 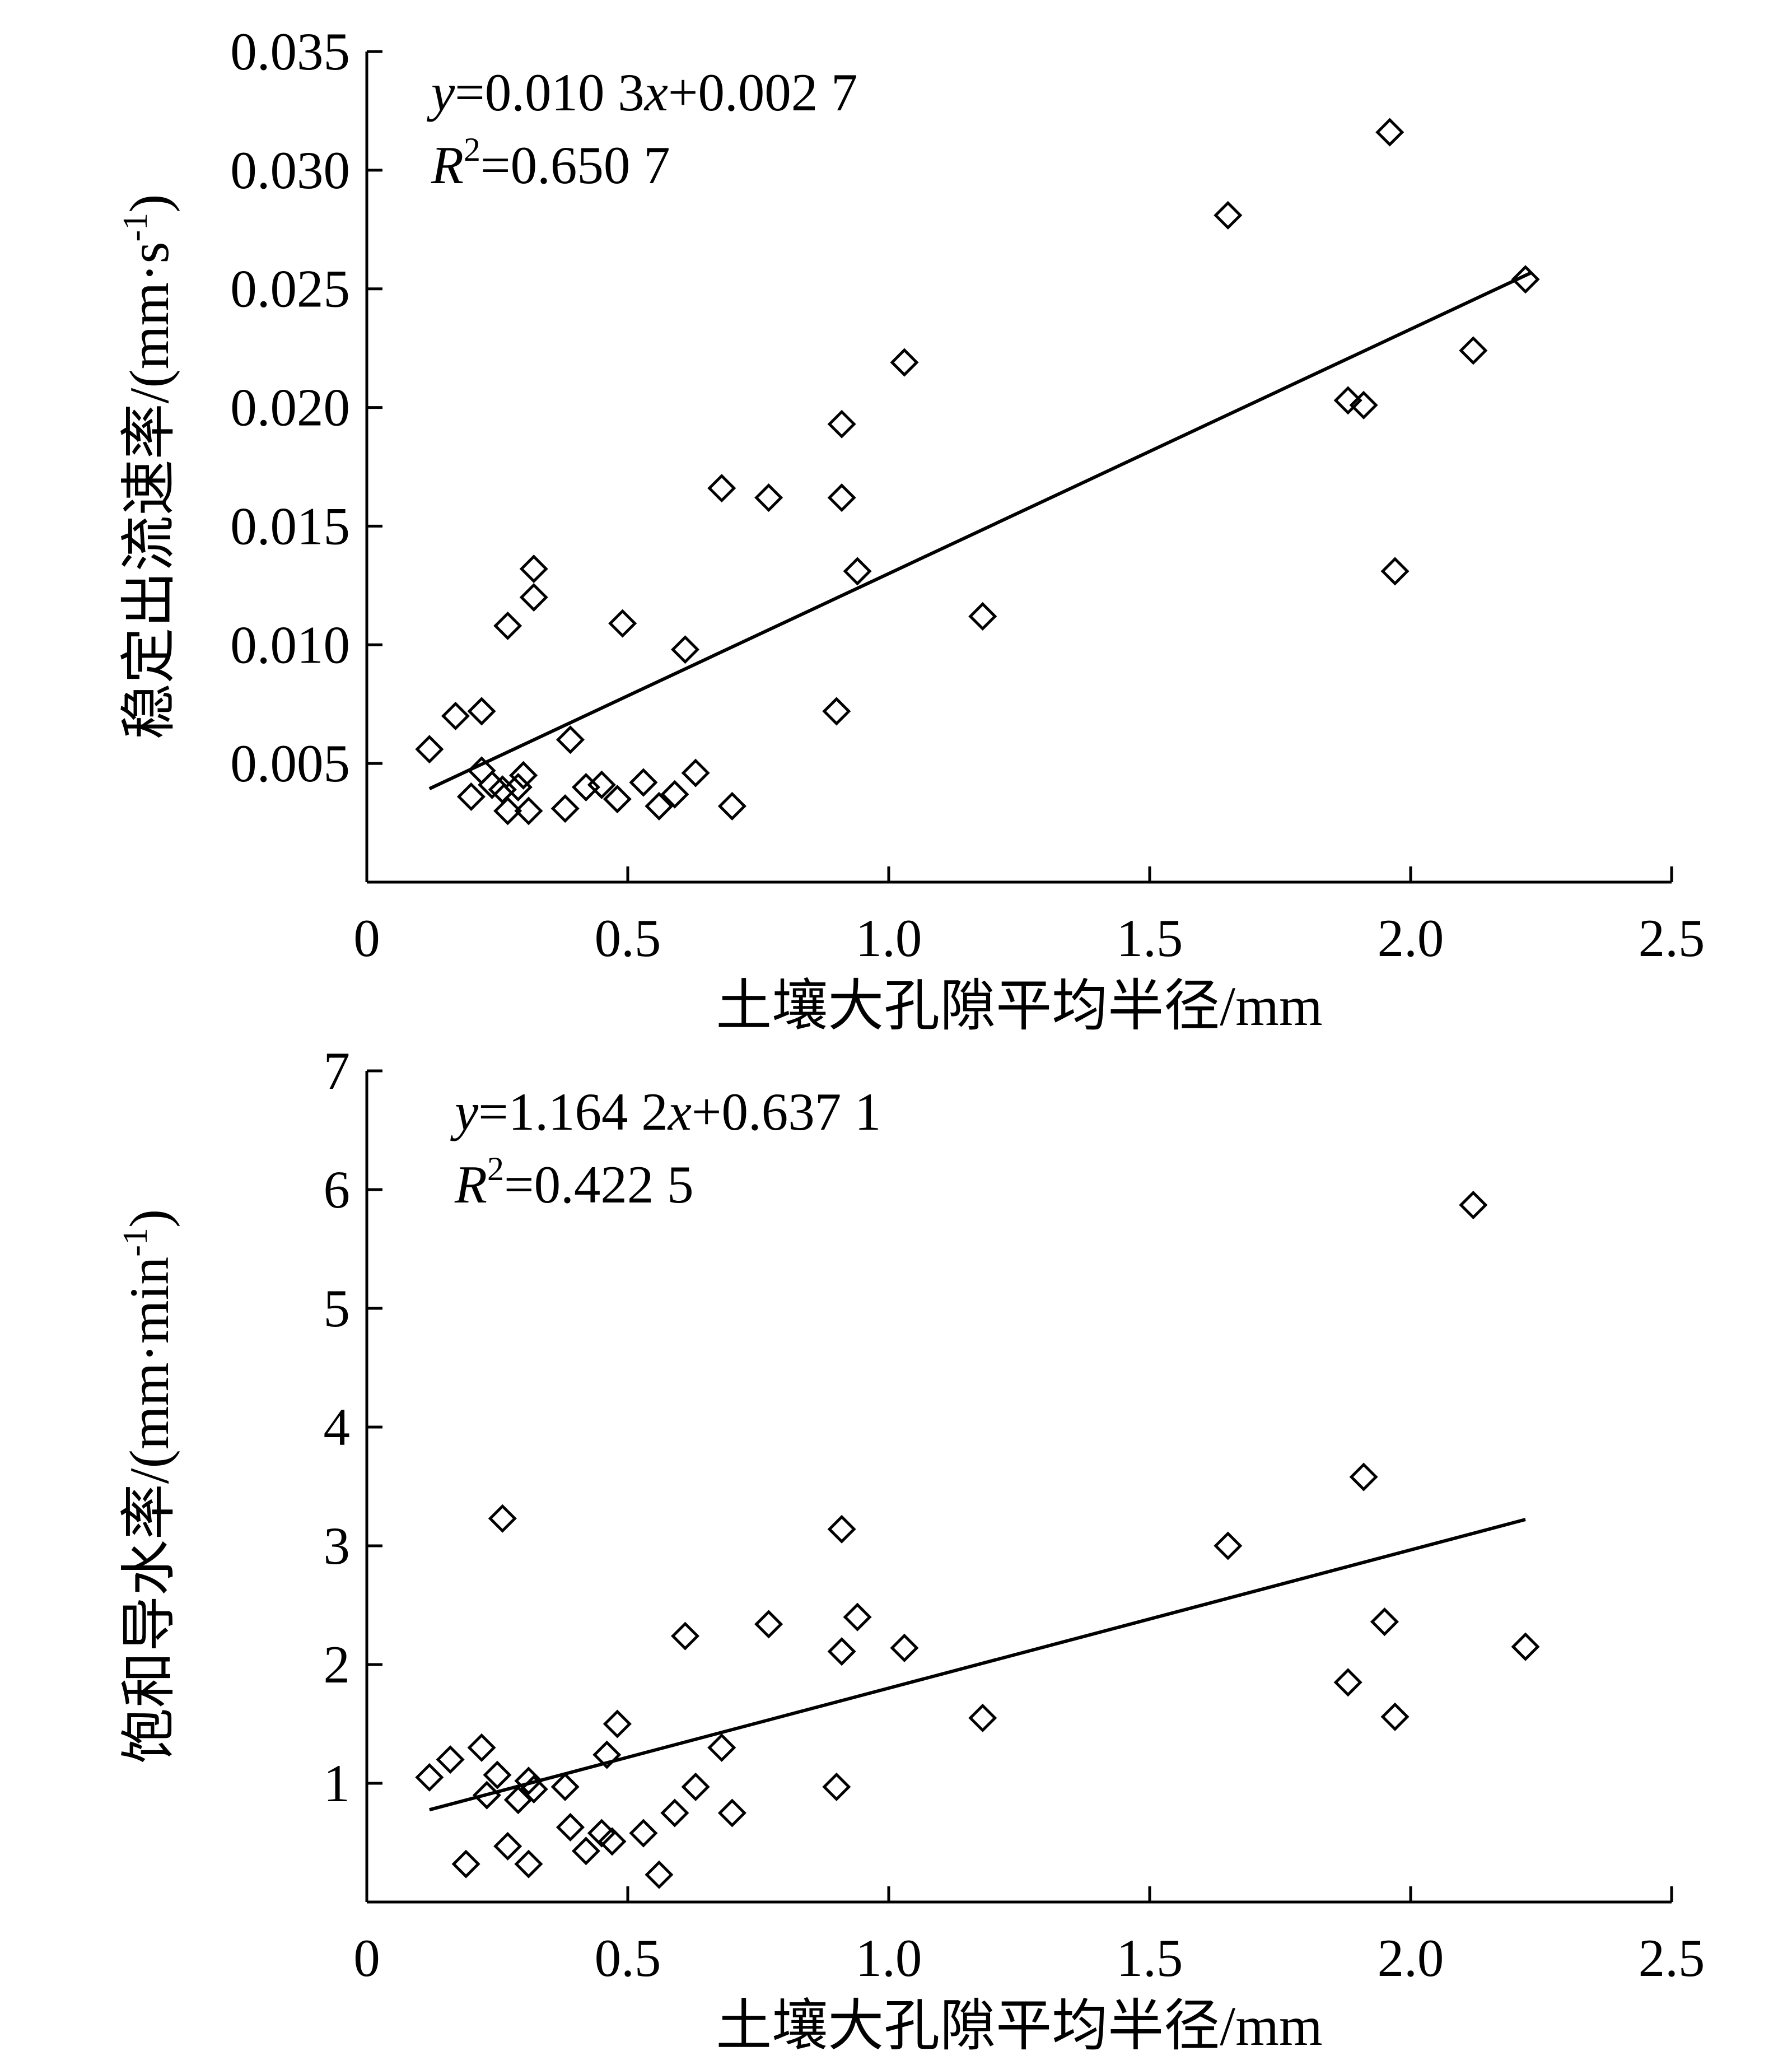 I want to click on top-r-squared: R2=0.650 7, so click(x=551, y=163).